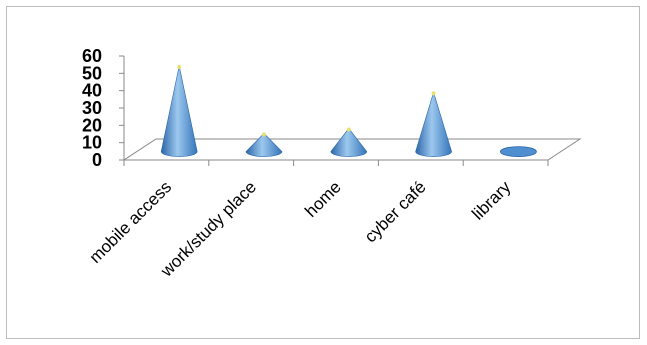 Image resolution: width=647 pixels, height=345 pixels. What do you see at coordinates (323, 199) in the screenshot?
I see `x-category-label: home` at bounding box center [323, 199].